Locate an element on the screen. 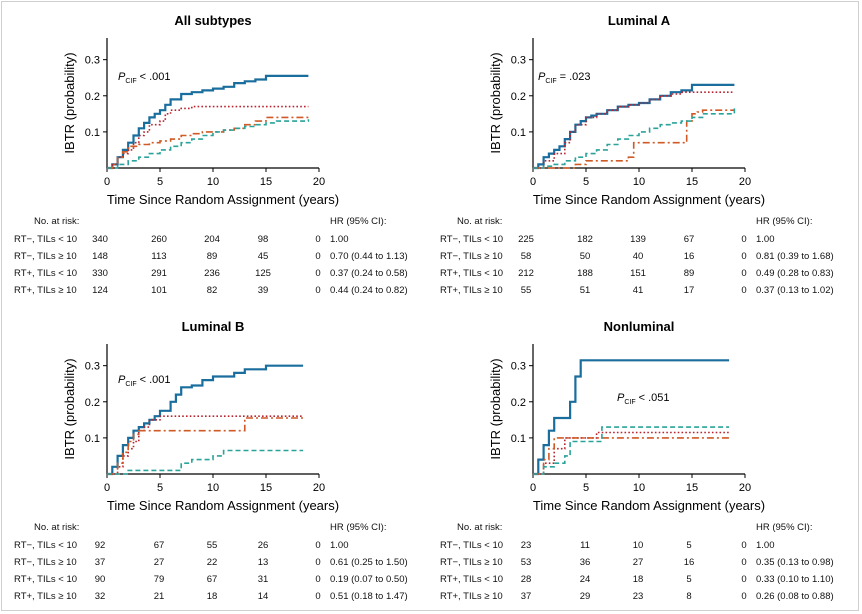 This screenshot has height=614, width=862. risk-count: 151 is located at coordinates (638, 273).